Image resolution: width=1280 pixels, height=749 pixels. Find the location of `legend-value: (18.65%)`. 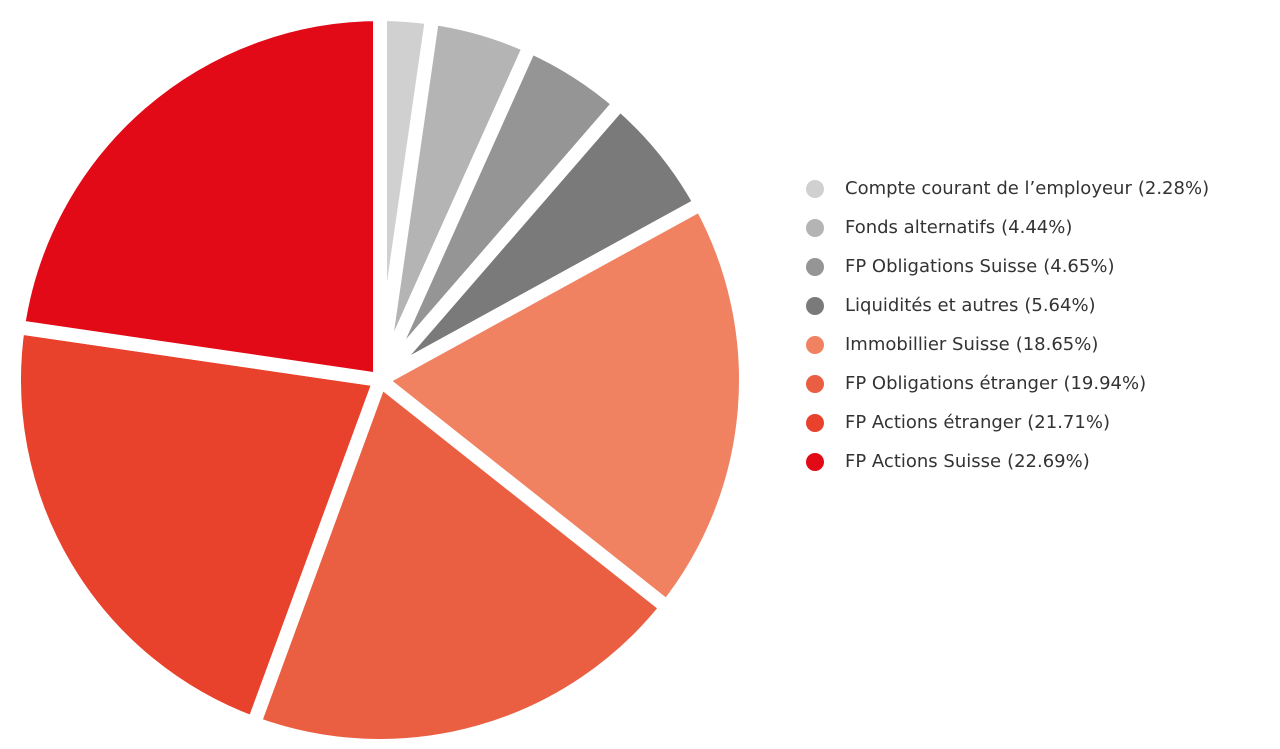

legend-value: (18.65%) is located at coordinates (1057, 344).